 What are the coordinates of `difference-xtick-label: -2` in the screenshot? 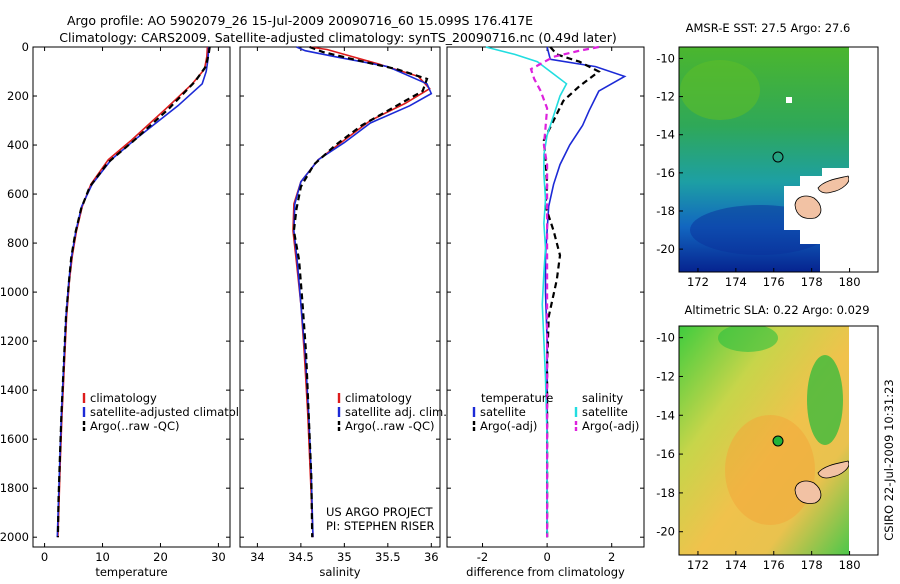 It's located at (482, 557).